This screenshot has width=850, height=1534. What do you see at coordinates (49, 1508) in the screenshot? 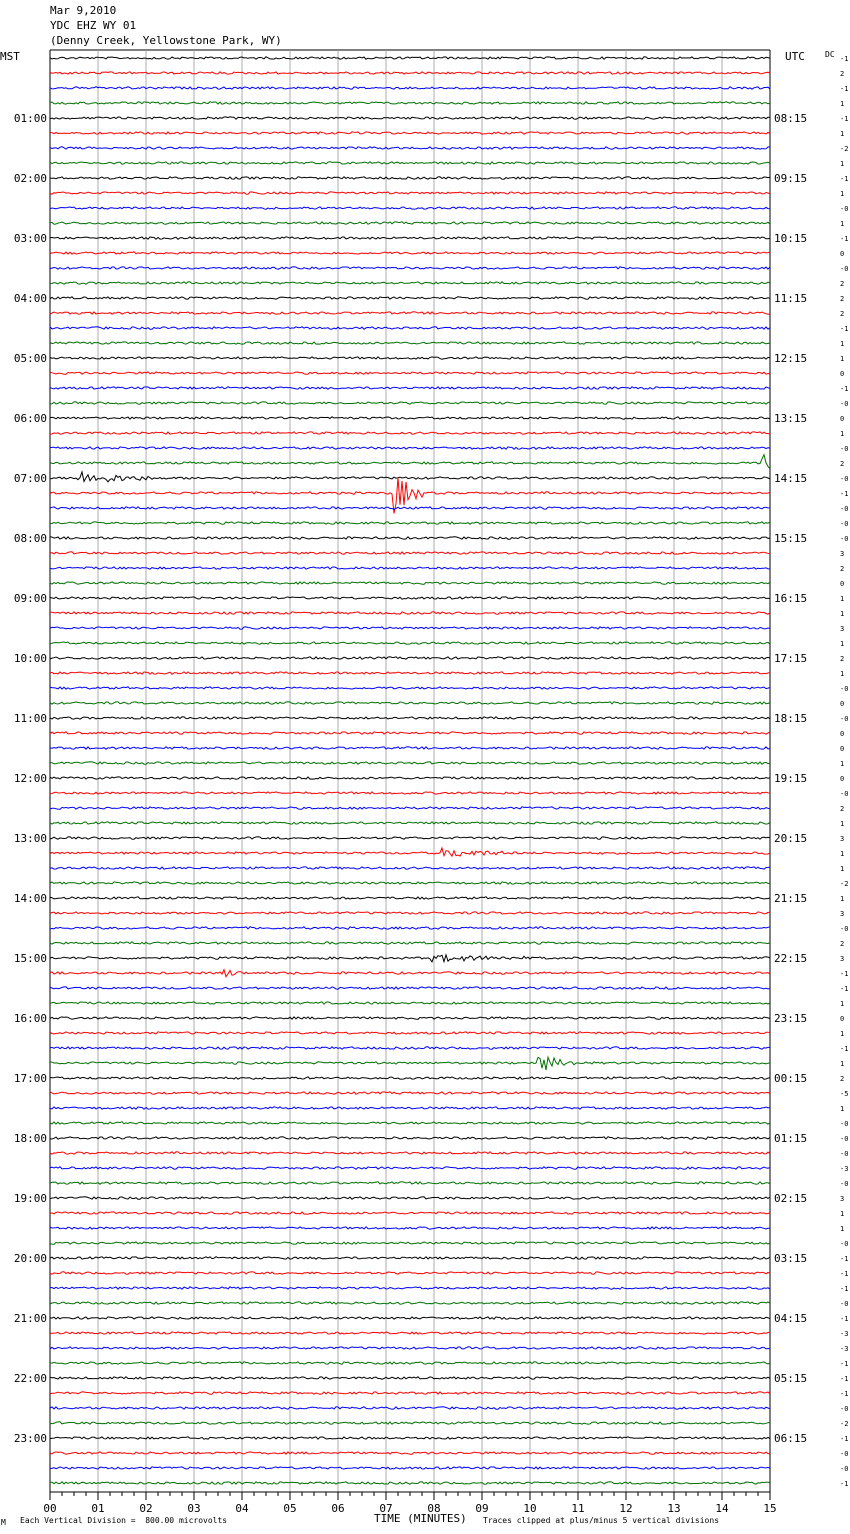
I see `x-tick-label: 00` at bounding box center [49, 1508].